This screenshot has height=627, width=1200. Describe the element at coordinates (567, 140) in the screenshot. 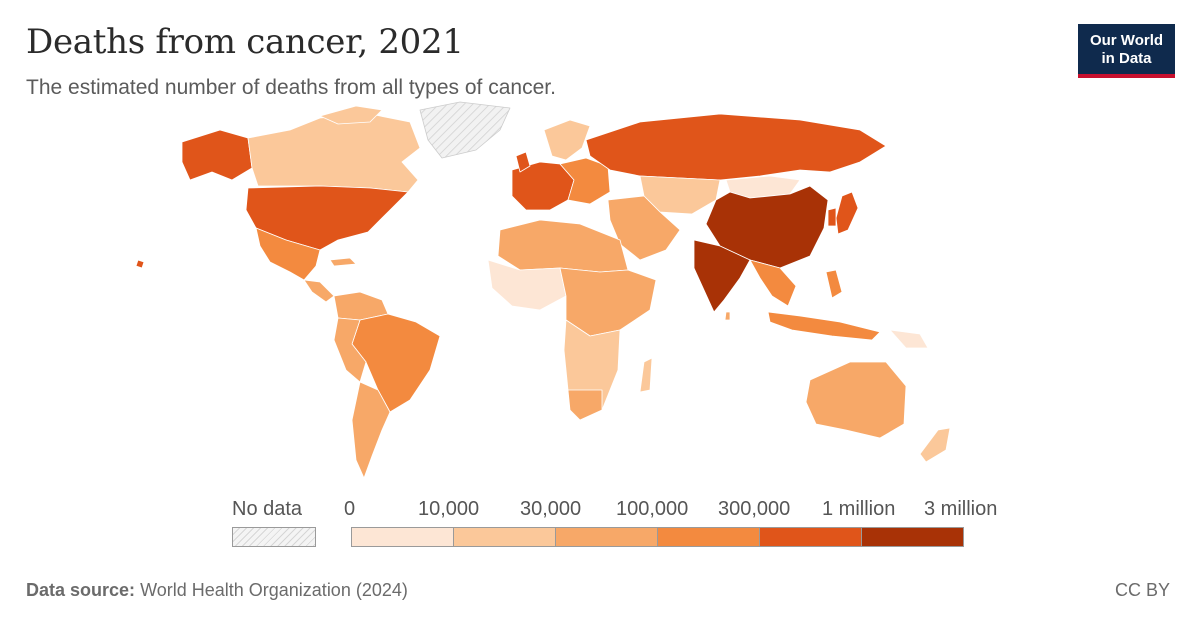

I see `region-scandinavia` at that location.